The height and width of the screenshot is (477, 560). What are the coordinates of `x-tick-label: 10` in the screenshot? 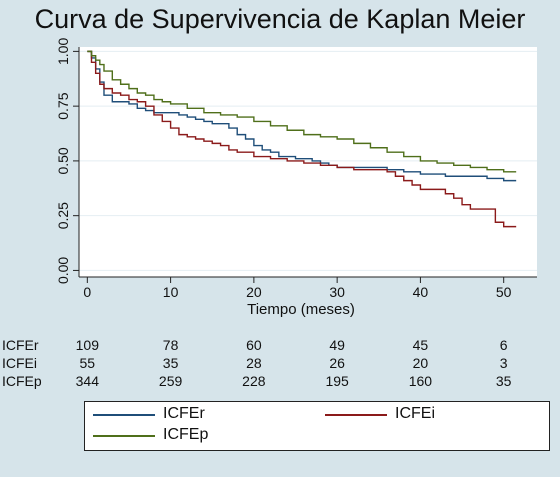 It's located at (171, 292).